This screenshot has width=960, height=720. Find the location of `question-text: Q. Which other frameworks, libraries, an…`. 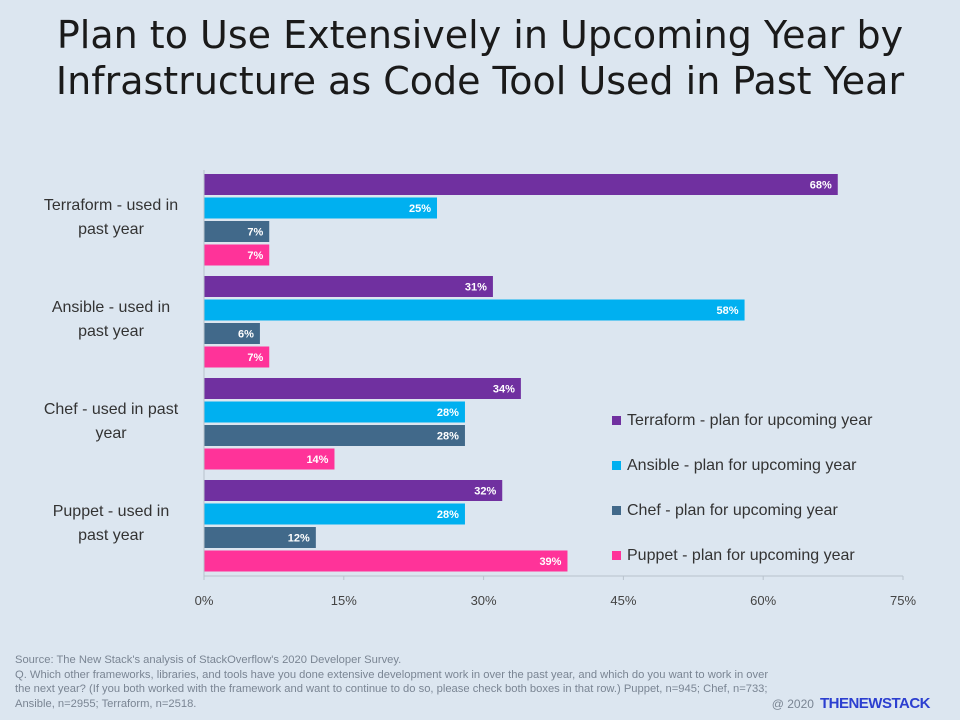

question-text: Q. Which other frameworks, libraries, an… is located at coordinates (392, 689).